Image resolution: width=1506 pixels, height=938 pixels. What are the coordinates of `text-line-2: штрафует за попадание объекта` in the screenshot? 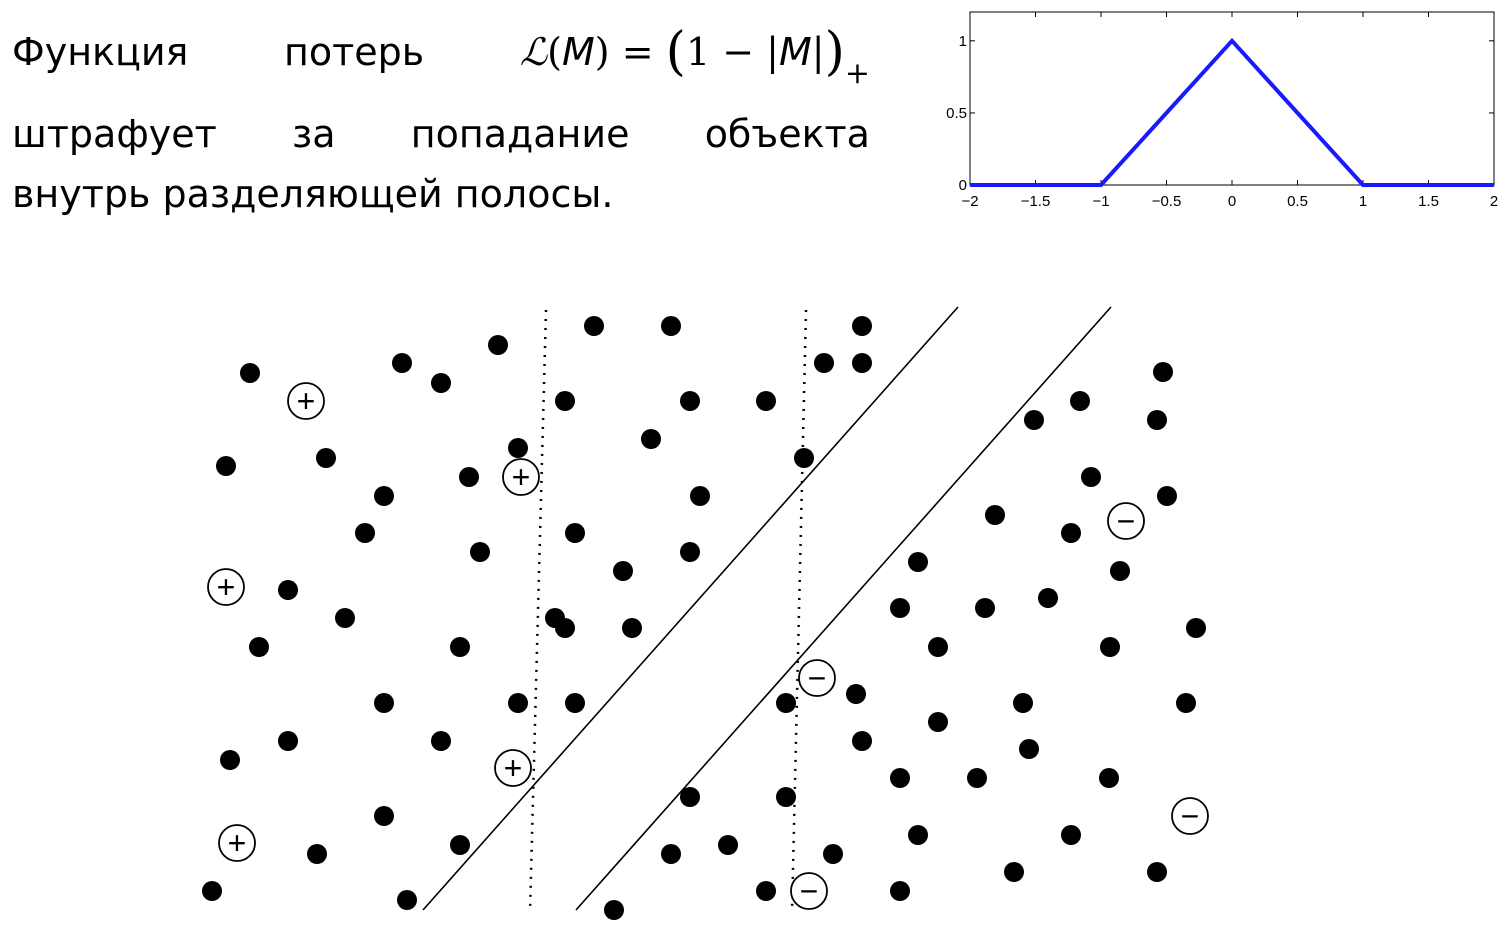 It's located at (441, 134).